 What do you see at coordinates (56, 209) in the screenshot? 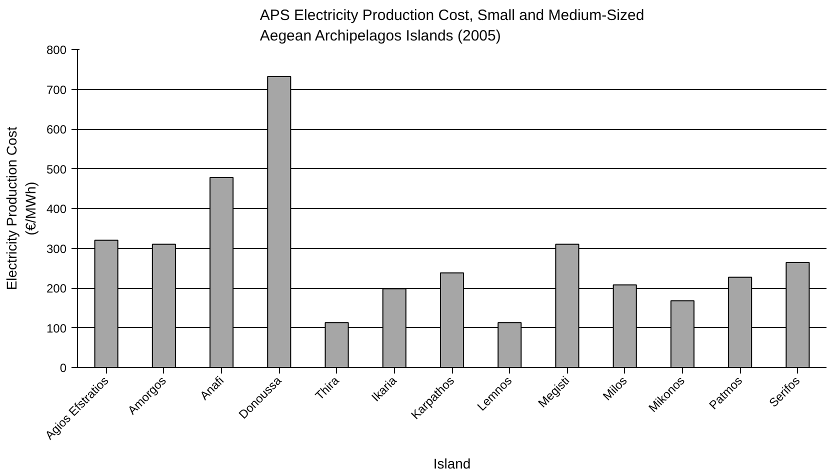
I see `y-tick-label: 400` at bounding box center [56, 209].